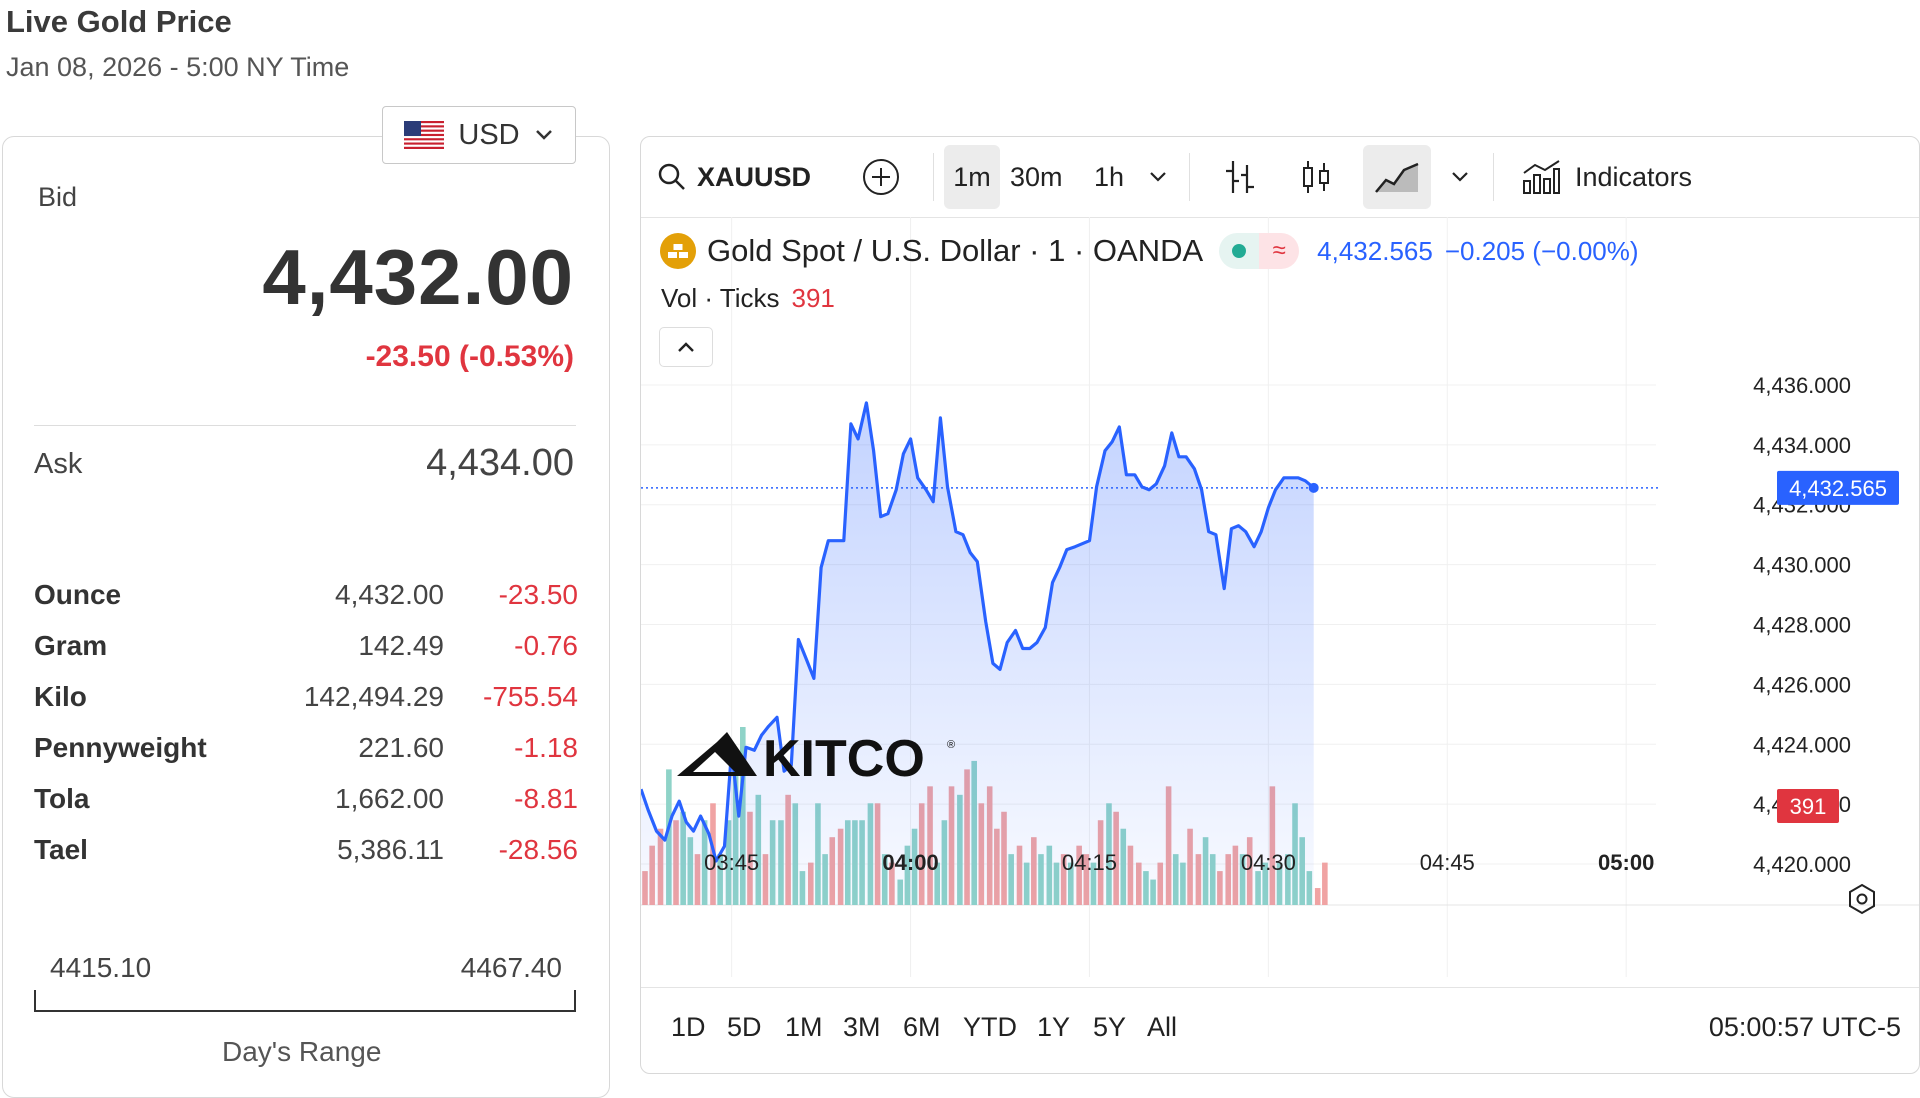 This screenshot has width=1920, height=1098. I want to click on unit-change: -755.54, so click(530, 696).